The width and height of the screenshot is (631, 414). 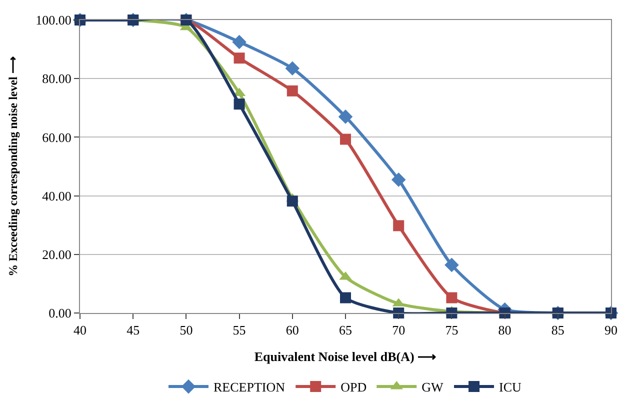 I want to click on x-tick-label: 60, so click(x=292, y=330).